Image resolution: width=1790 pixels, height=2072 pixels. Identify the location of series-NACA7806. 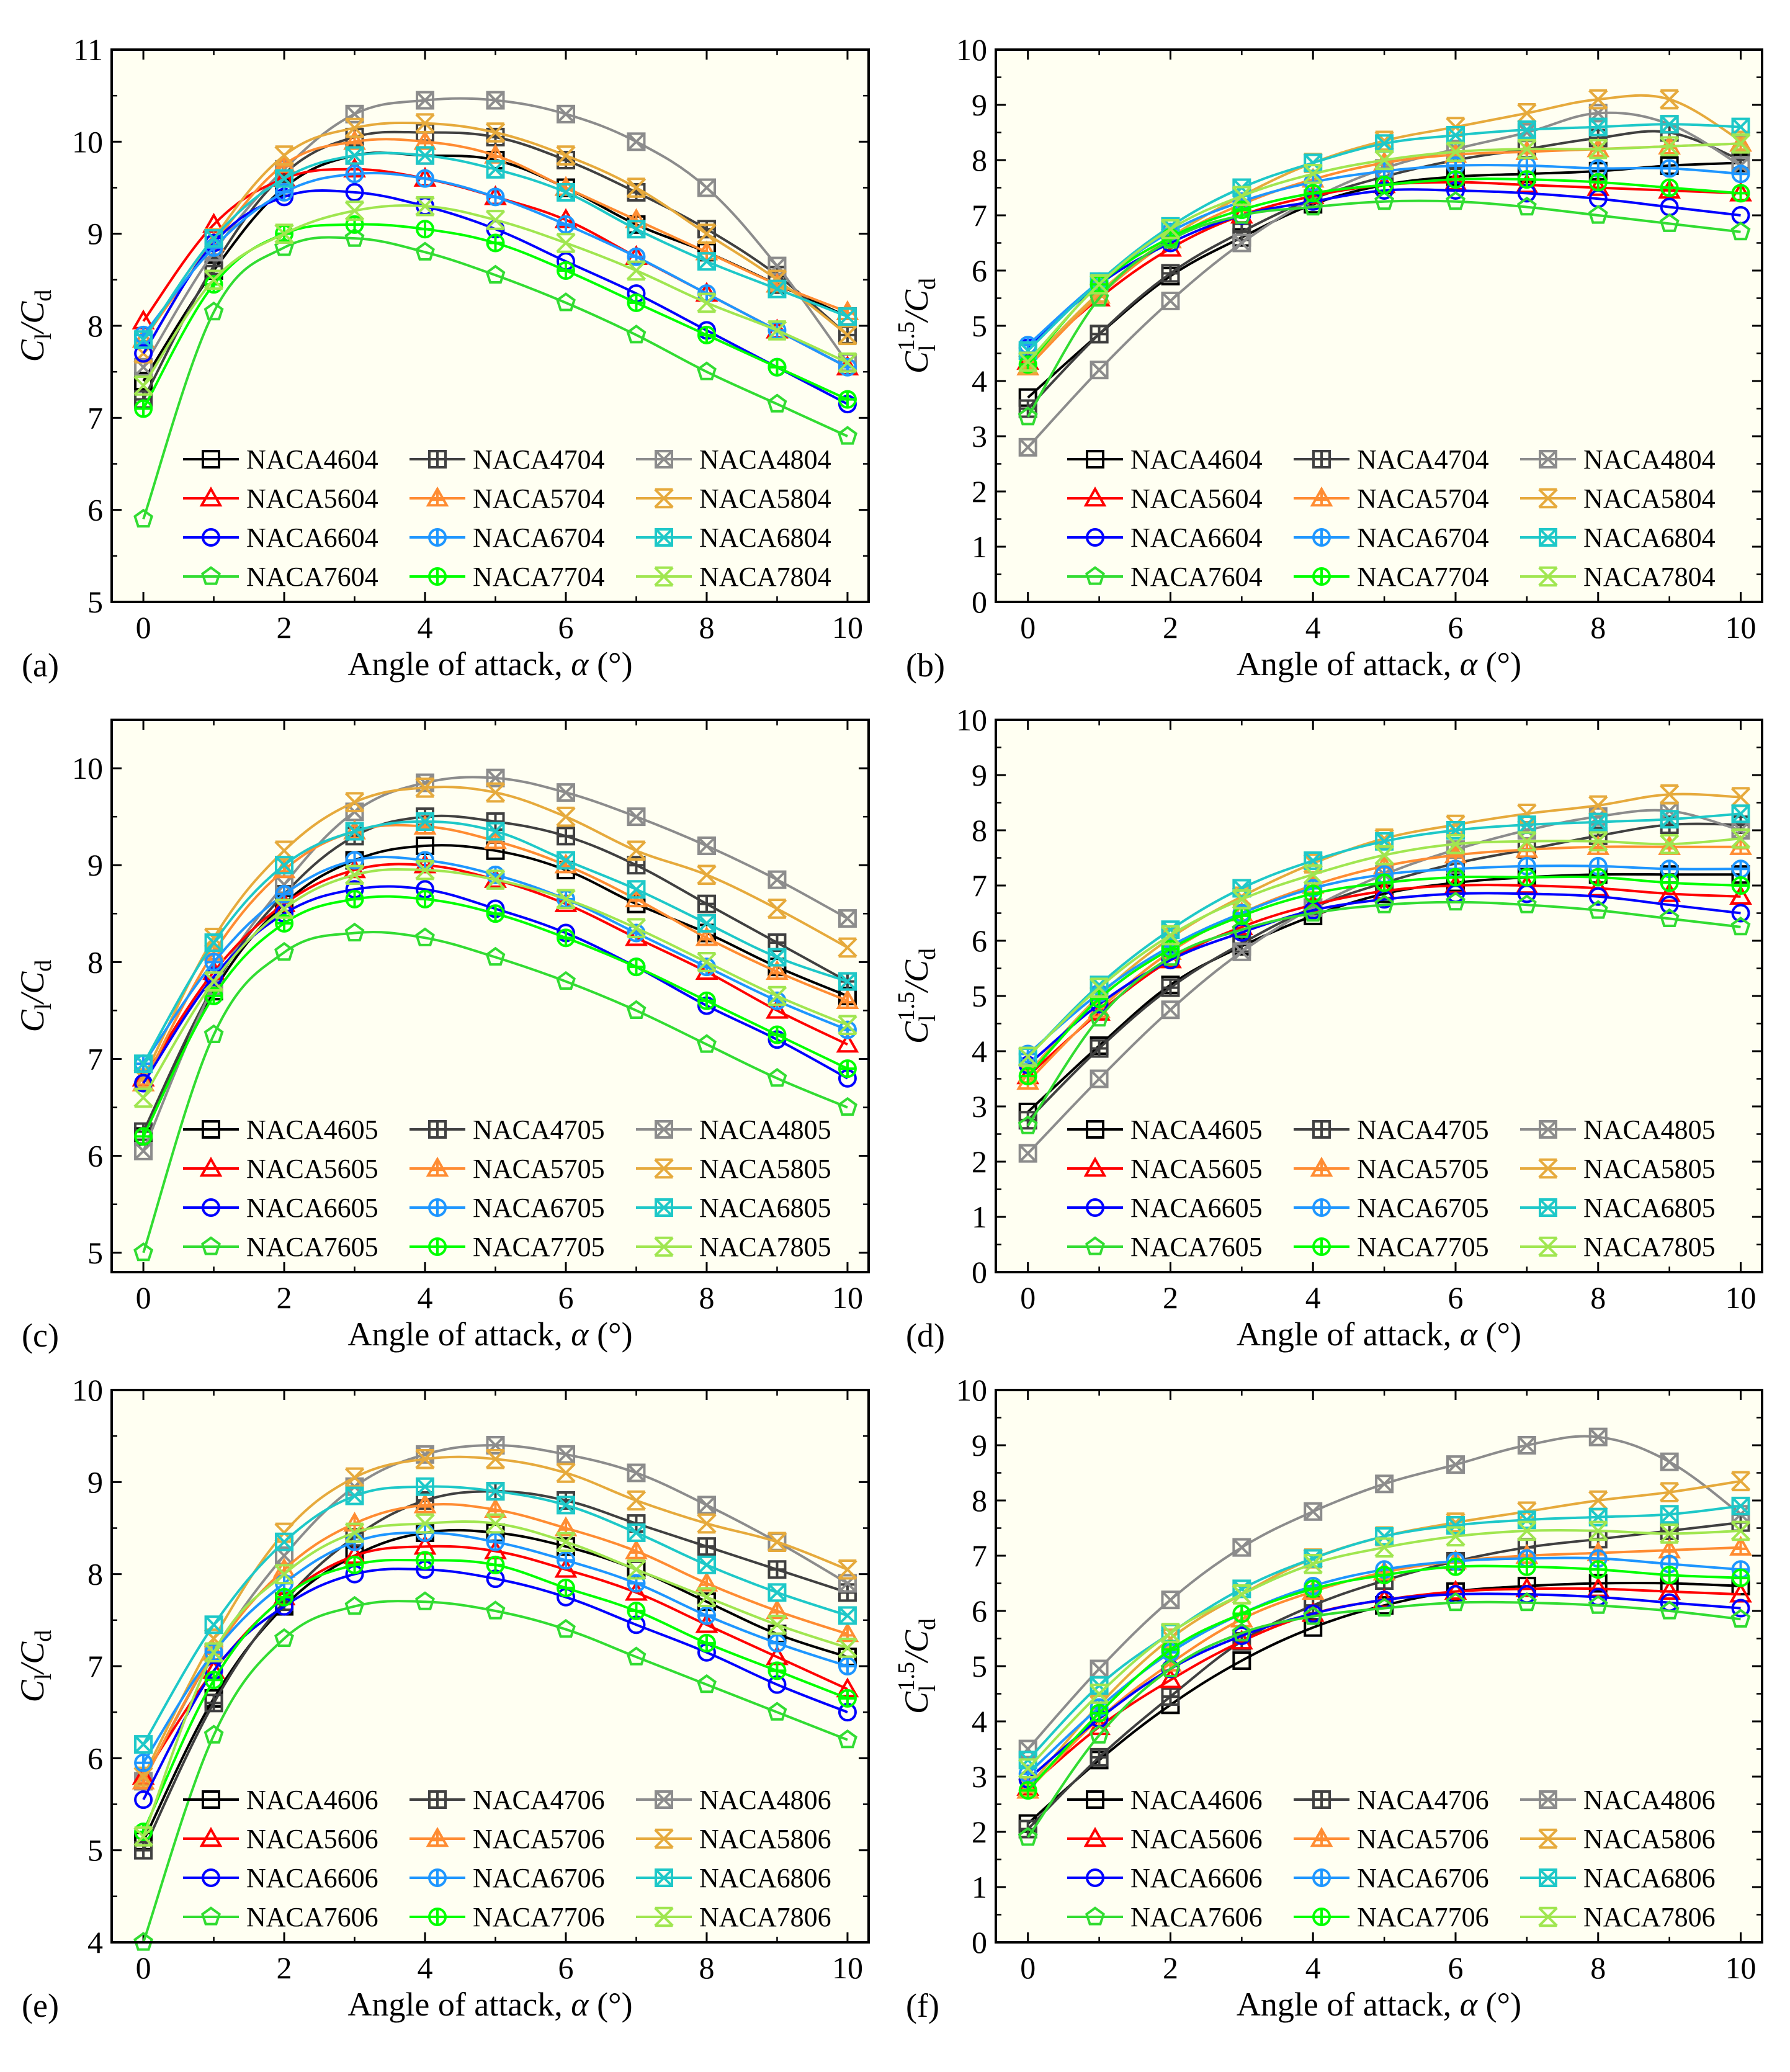
(1384, 1649).